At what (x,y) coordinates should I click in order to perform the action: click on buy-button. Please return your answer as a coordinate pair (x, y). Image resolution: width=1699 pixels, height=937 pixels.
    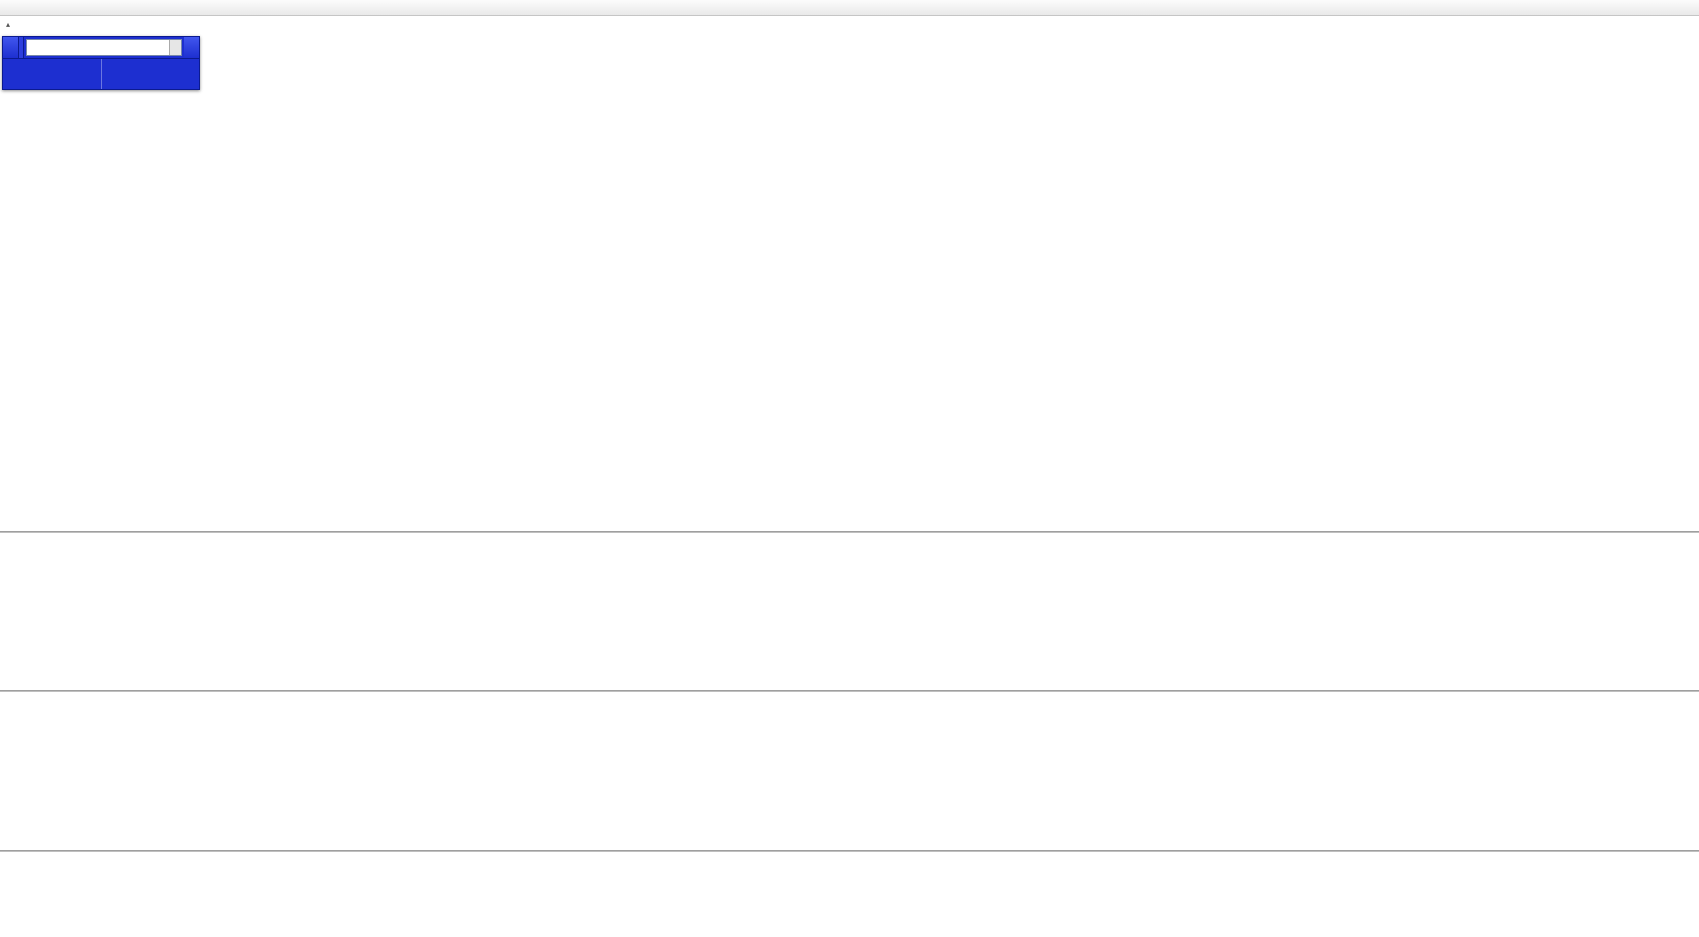
    Looking at the image, I should click on (191, 47).